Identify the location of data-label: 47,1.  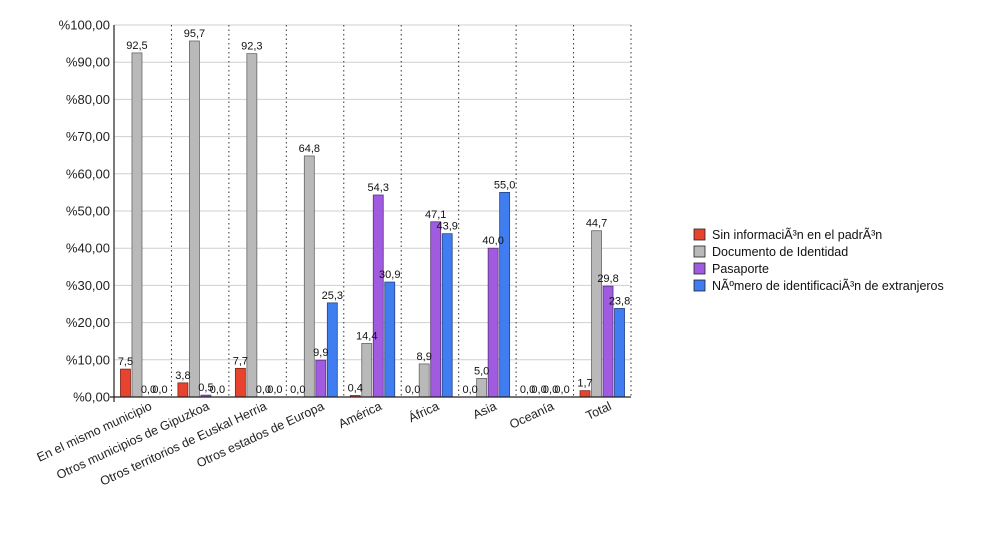
(435, 215).